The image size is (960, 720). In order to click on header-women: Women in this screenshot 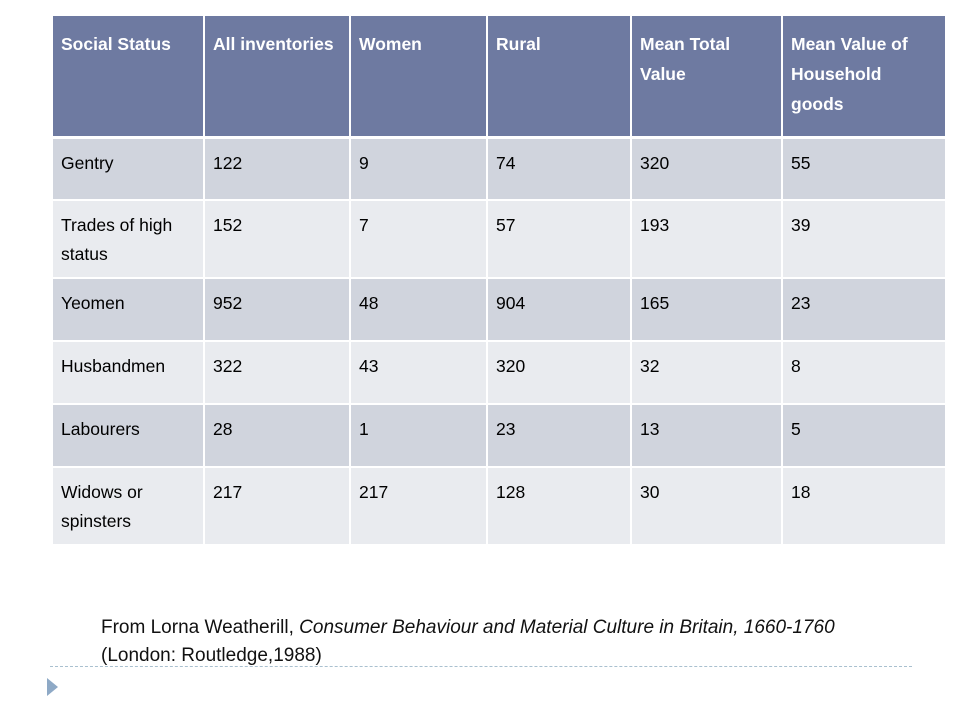, I will do `click(419, 77)`.